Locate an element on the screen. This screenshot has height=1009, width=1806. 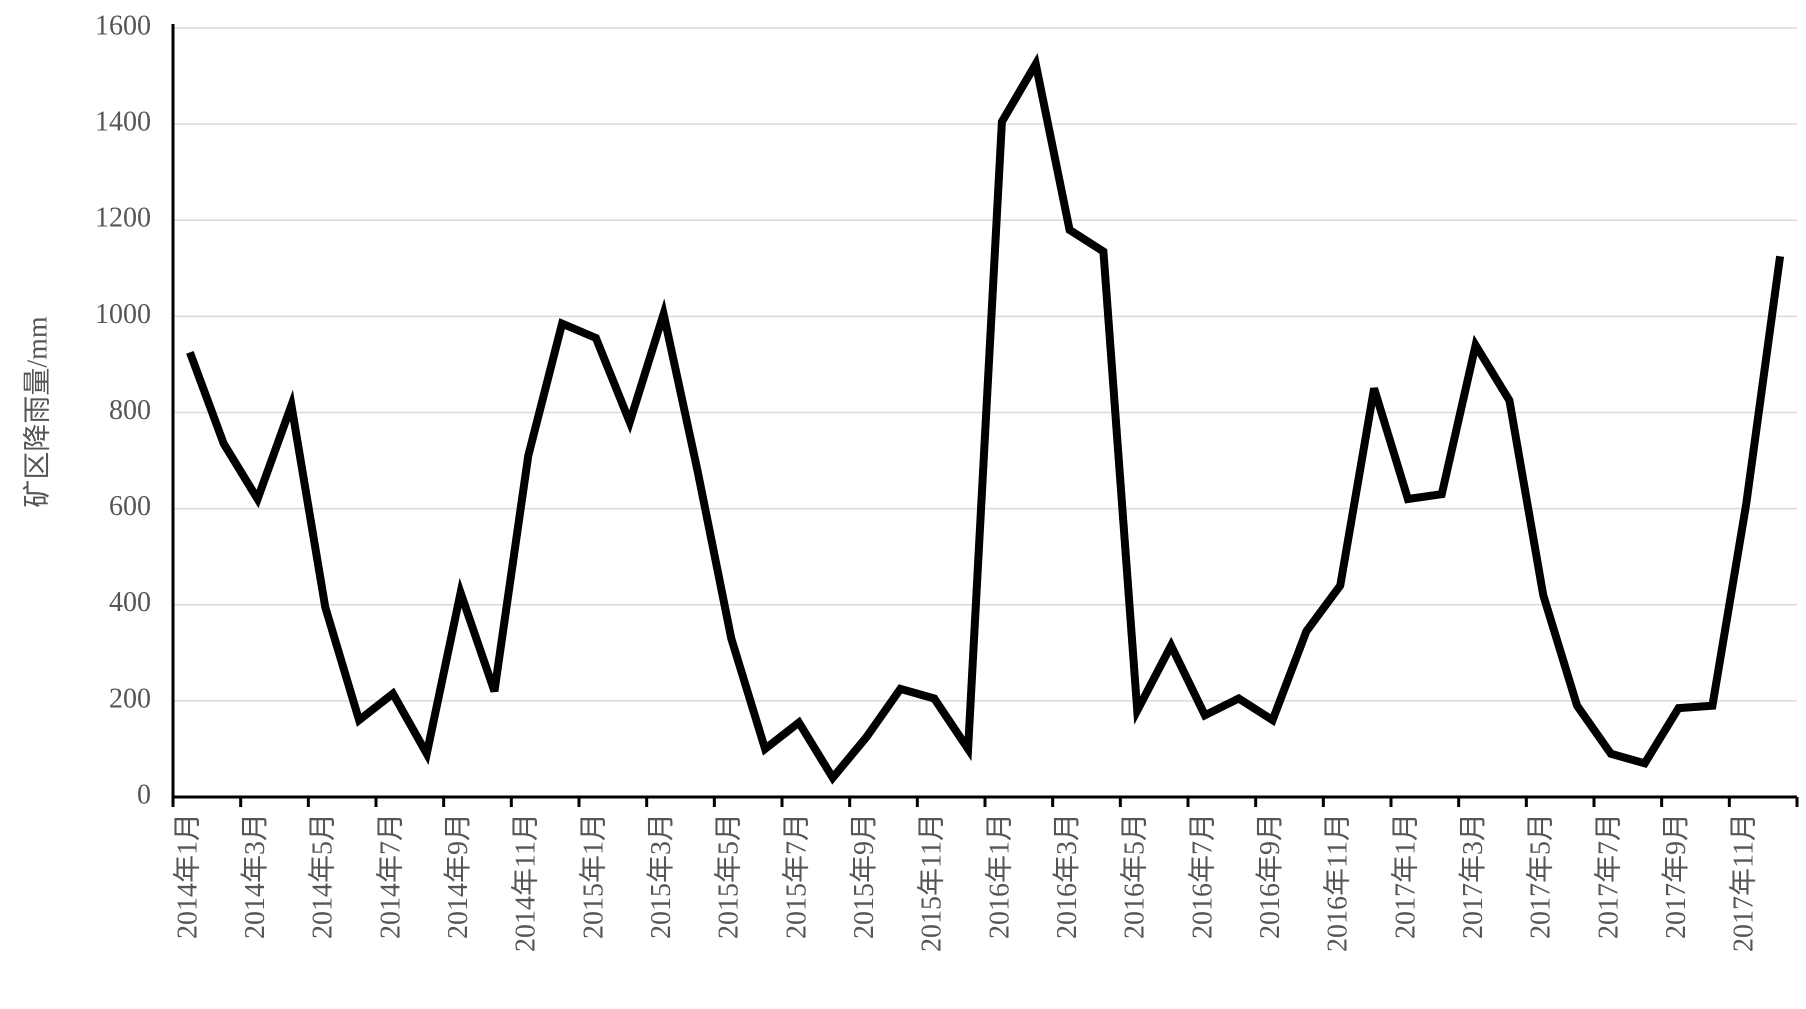
x-tick-label: 2014年7月 is located at coordinates (390, 876).